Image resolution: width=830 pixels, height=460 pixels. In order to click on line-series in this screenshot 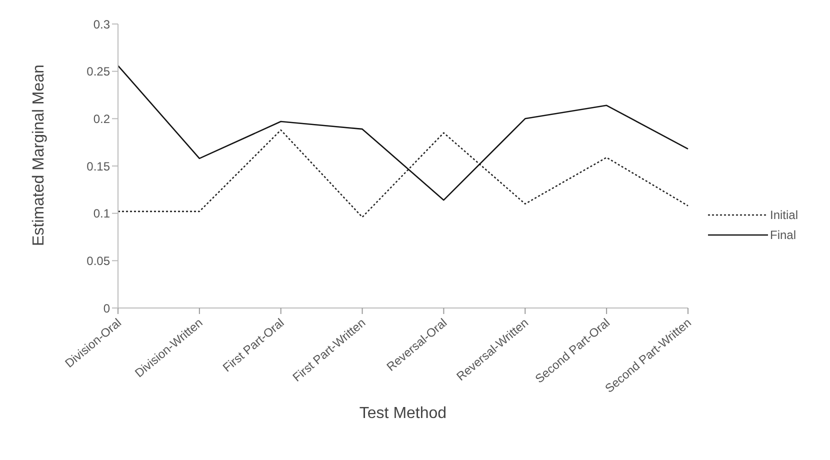, I will do `click(403, 173)`.